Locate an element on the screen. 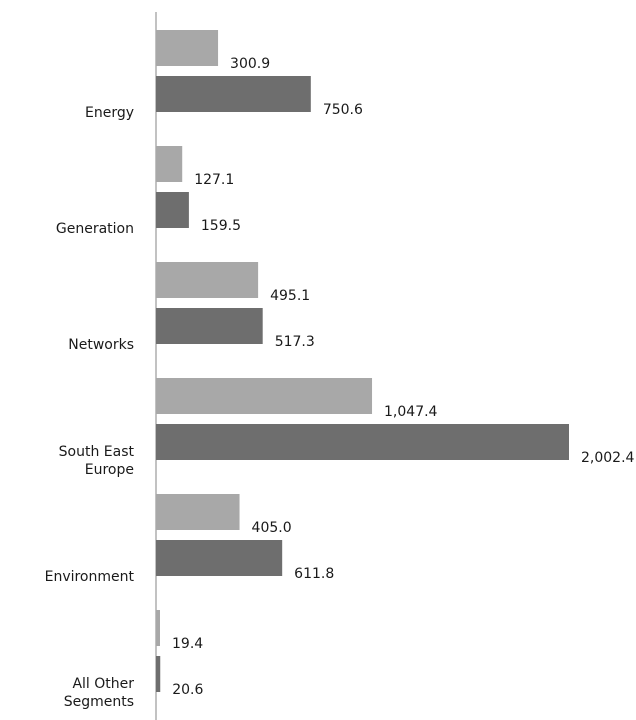  value-label-environment-series-1: 405.0 is located at coordinates (272, 528).